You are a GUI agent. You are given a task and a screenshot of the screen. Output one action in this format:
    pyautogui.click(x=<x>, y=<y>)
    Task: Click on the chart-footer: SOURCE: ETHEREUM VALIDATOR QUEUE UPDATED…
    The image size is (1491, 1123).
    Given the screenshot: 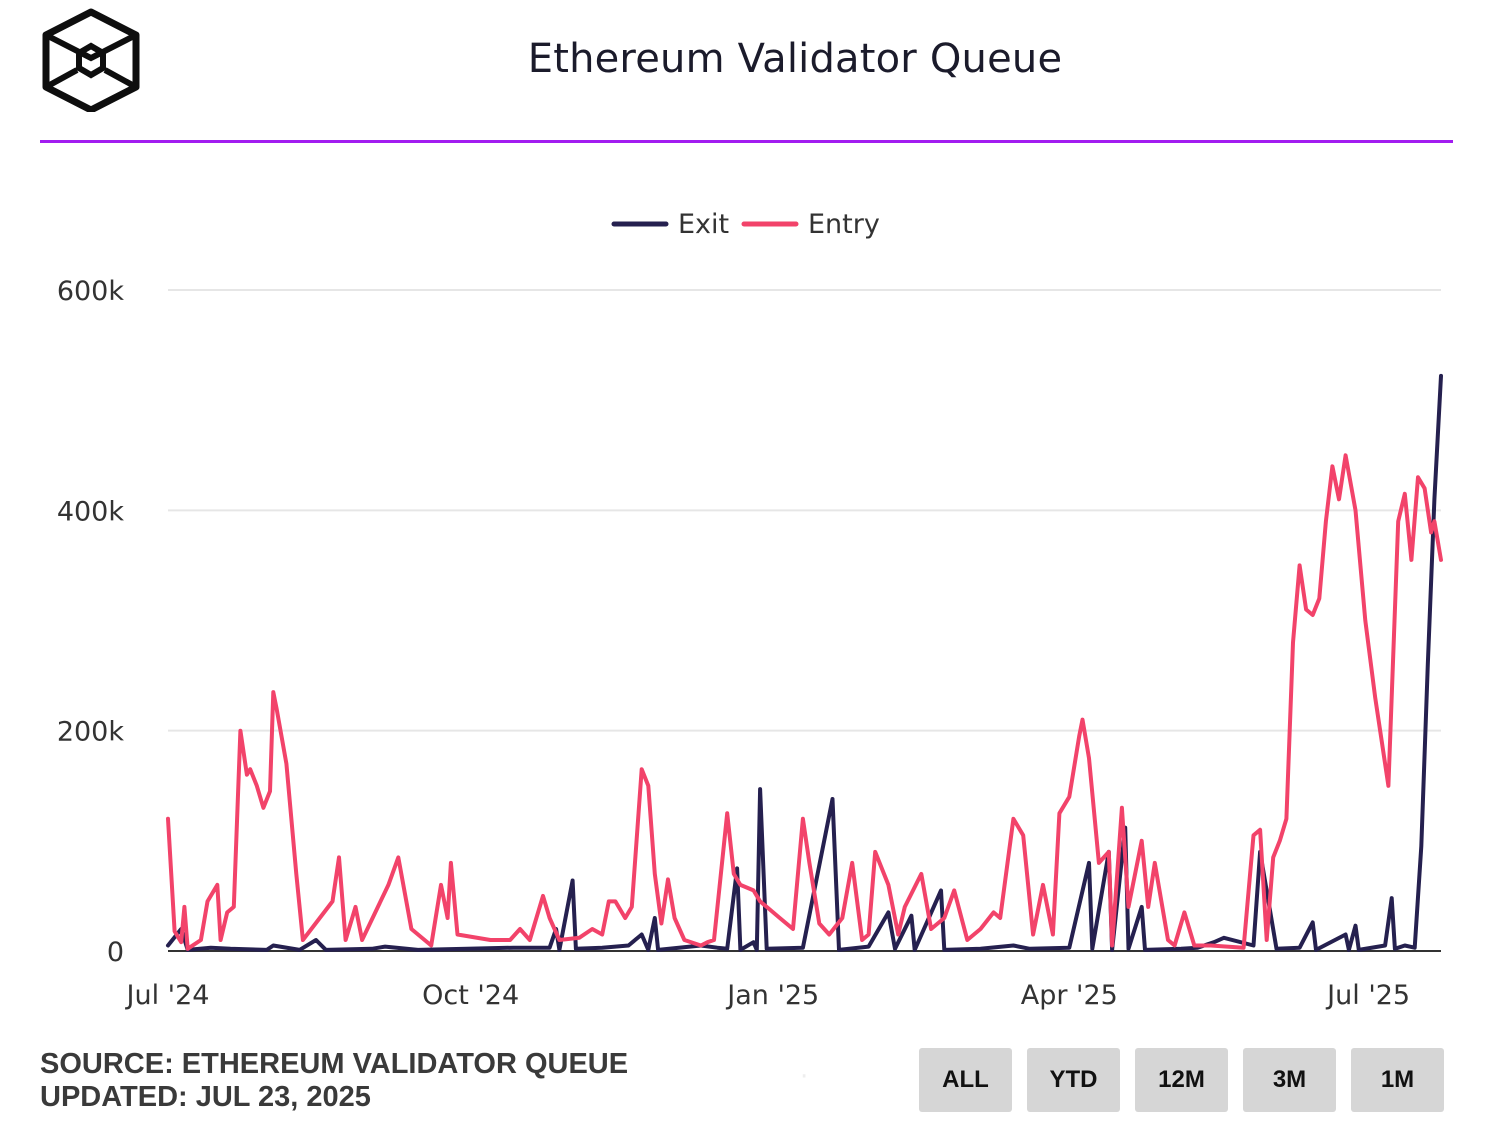 What is the action you would take?
    pyautogui.click(x=334, y=1081)
    